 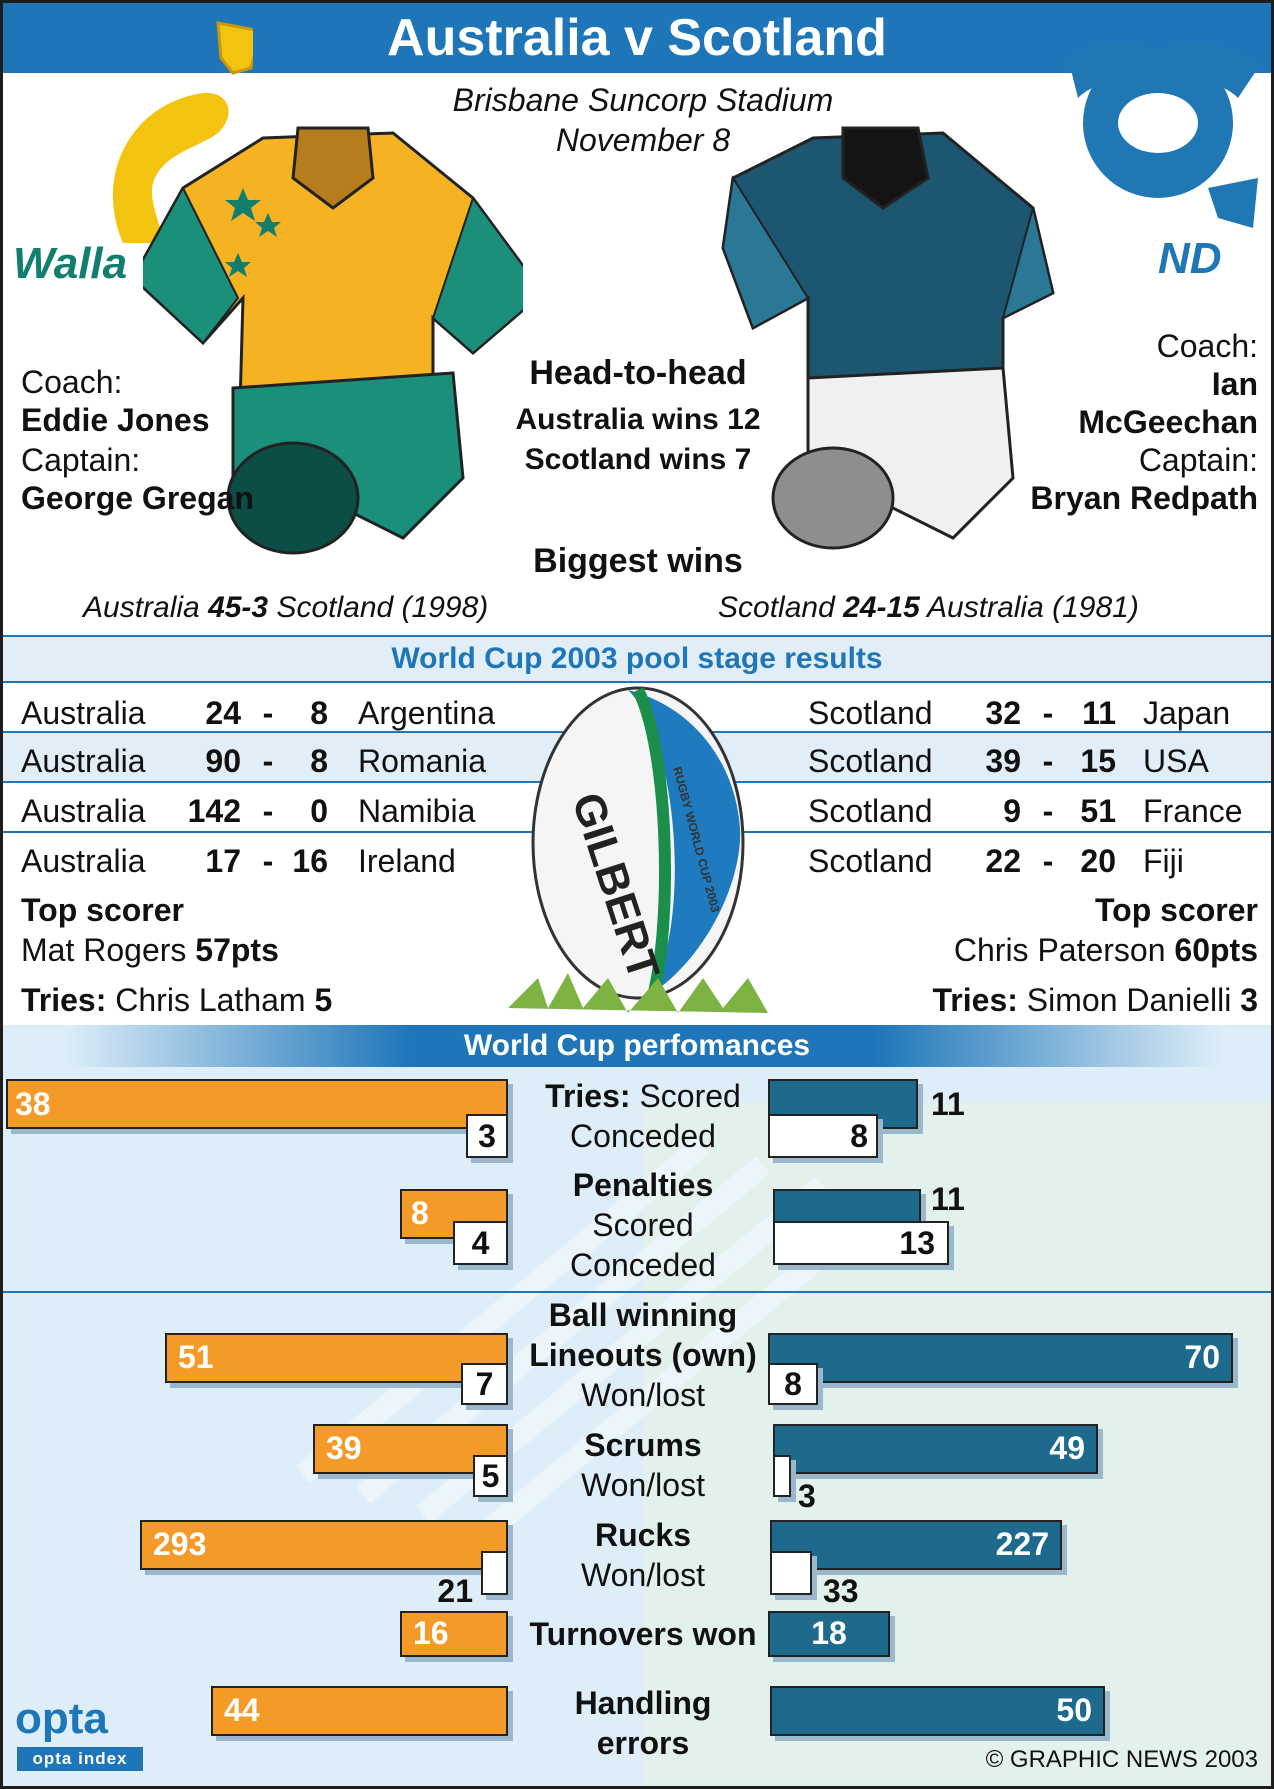 What do you see at coordinates (1202, 1357) in the screenshot?
I see `sco-lineouts-won-value: 70` at bounding box center [1202, 1357].